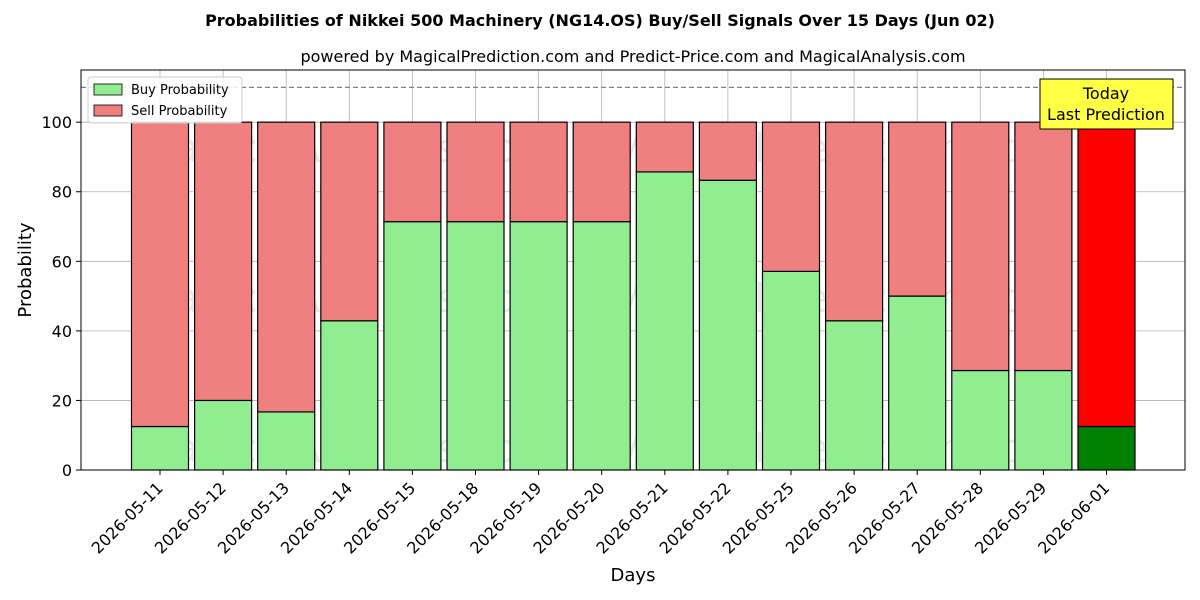 This screenshot has width=1200, height=600. Describe the element at coordinates (633, 575) in the screenshot. I see `x-axis-label: Days` at that location.